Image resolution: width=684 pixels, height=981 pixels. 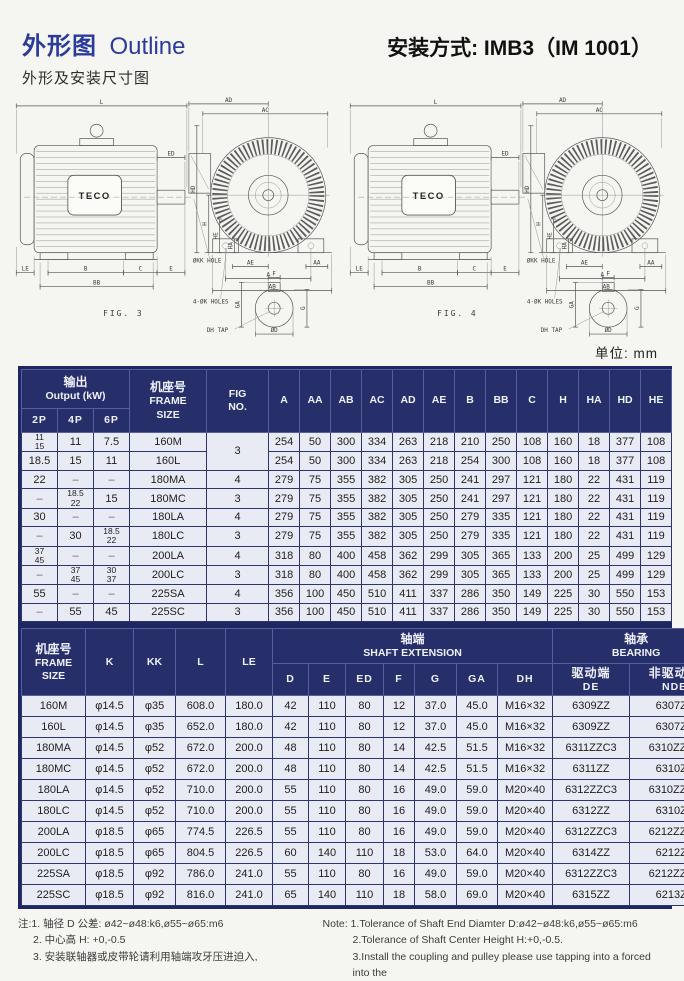 I want to click on dim-cell: 377, so click(x=625, y=442).